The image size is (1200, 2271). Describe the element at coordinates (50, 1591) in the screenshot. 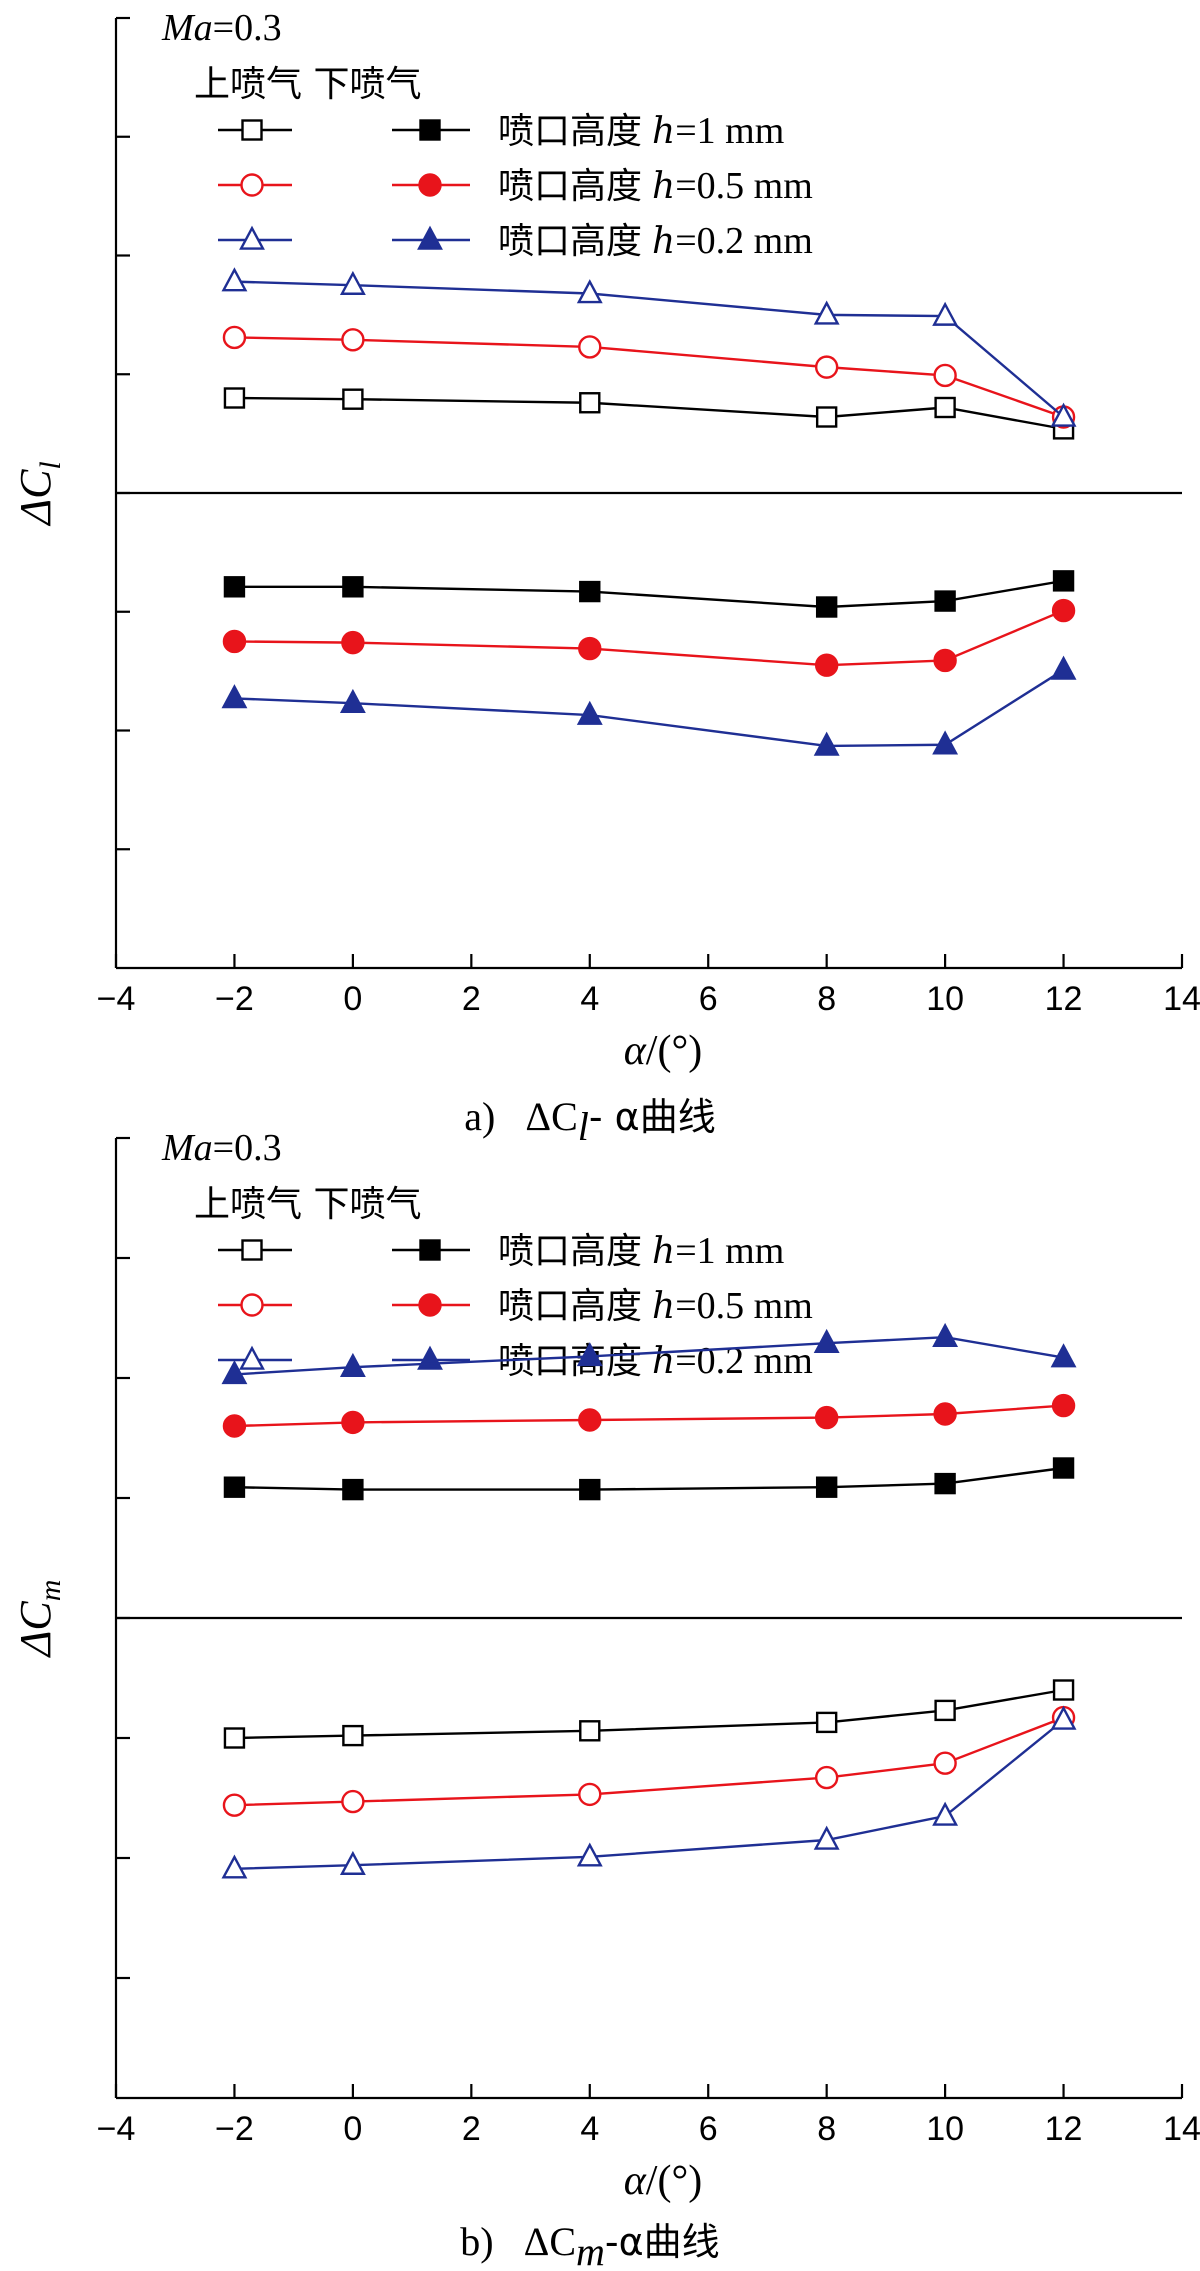

I see `y-axis-subscript: m` at that location.